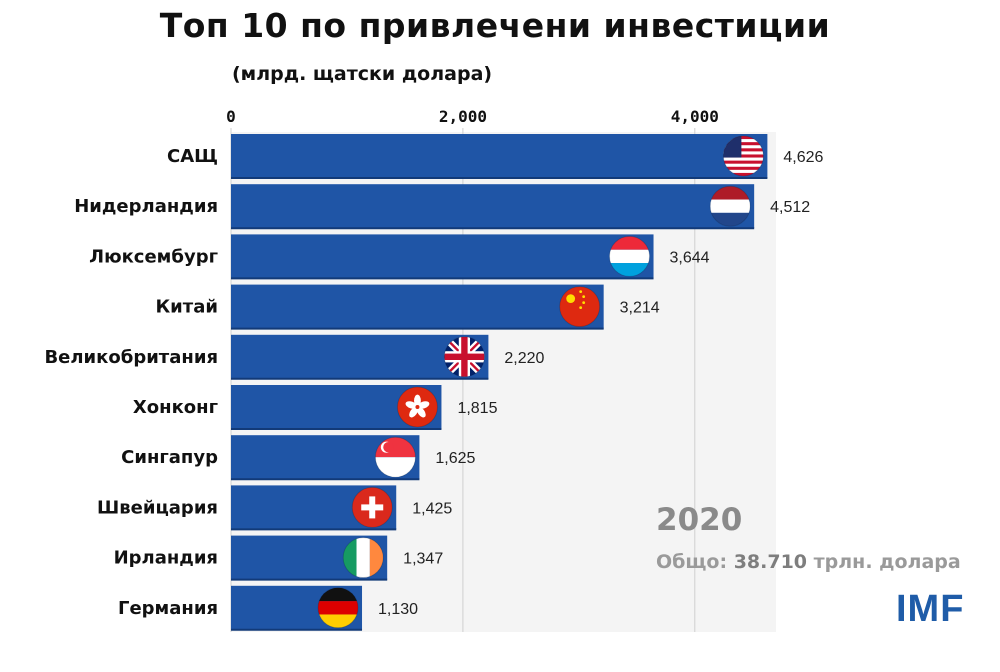 Image resolution: width=1000 pixels, height=672 pixels. I want to click on value-label: 1,347, so click(423, 559).